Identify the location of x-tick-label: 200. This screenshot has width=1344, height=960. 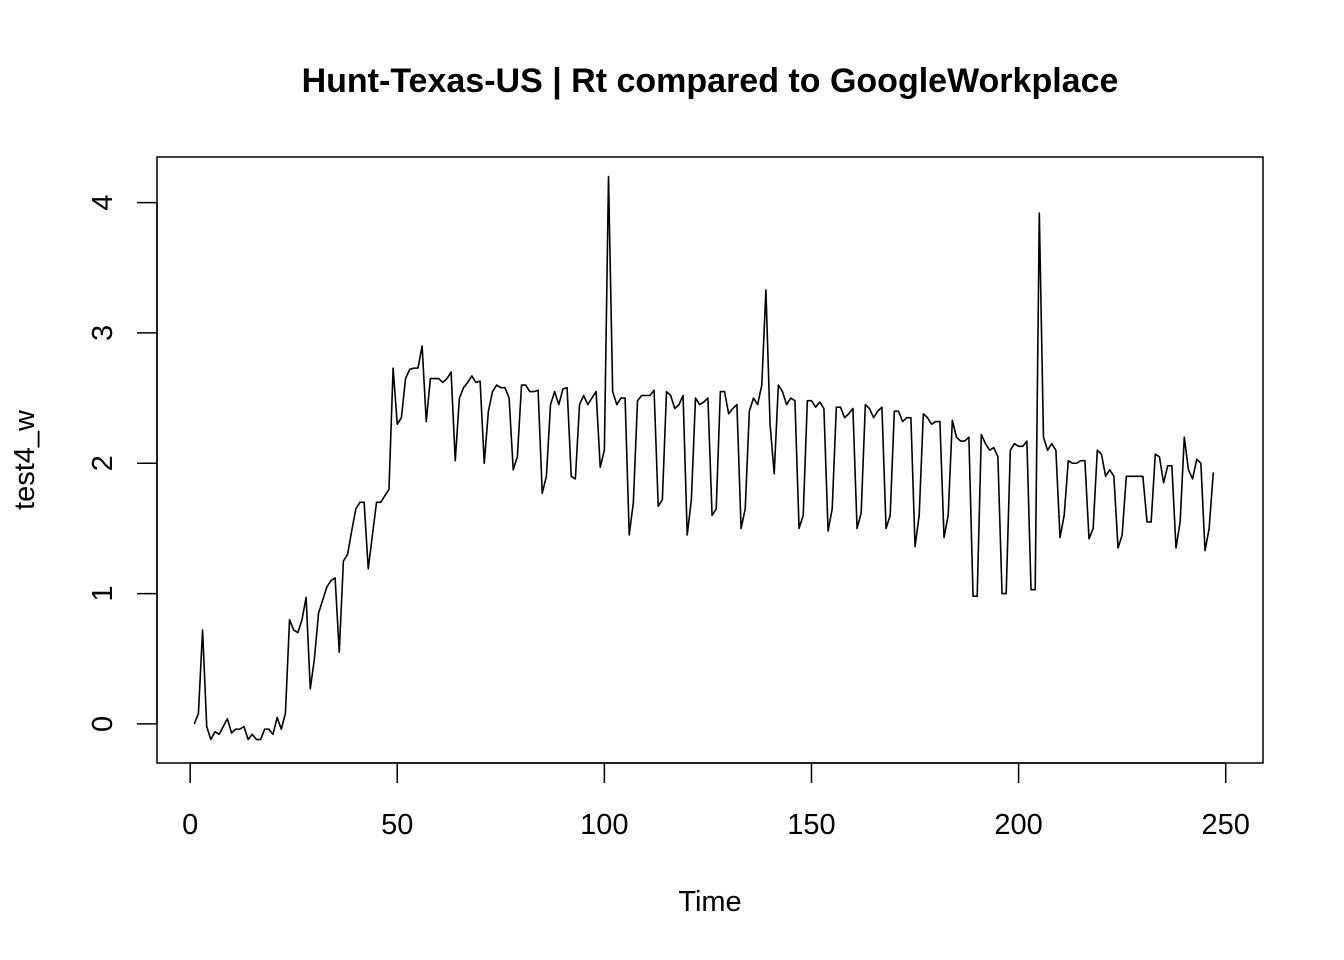
(1018, 825).